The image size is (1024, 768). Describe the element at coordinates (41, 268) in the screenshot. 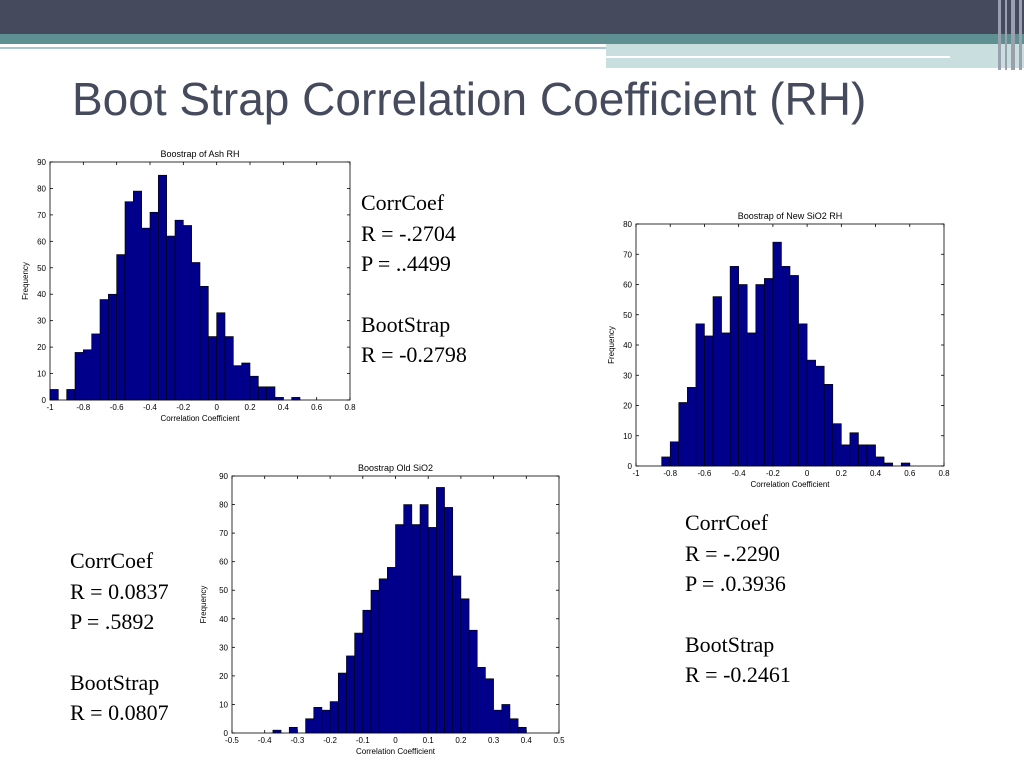

I see `y-tick-label: 50` at that location.